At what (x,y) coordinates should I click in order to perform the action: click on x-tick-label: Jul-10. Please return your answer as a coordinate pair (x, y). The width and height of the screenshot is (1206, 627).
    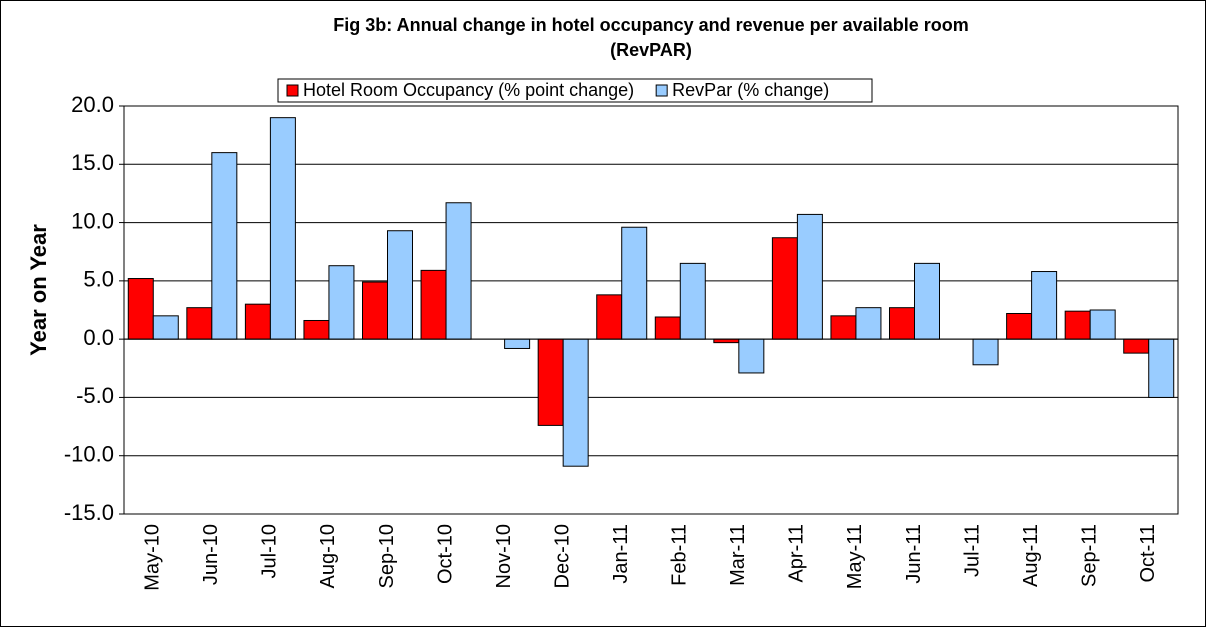
    Looking at the image, I should click on (270, 551).